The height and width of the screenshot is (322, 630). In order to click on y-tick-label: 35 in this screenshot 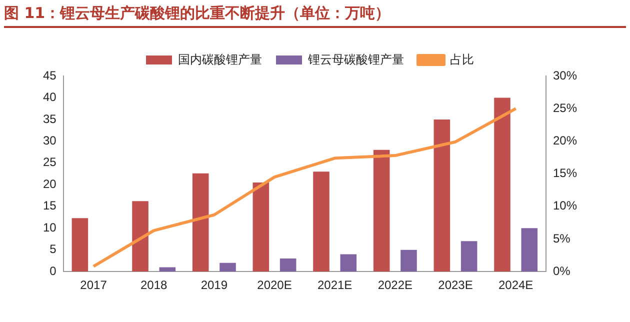, I will do `click(49, 119)`.